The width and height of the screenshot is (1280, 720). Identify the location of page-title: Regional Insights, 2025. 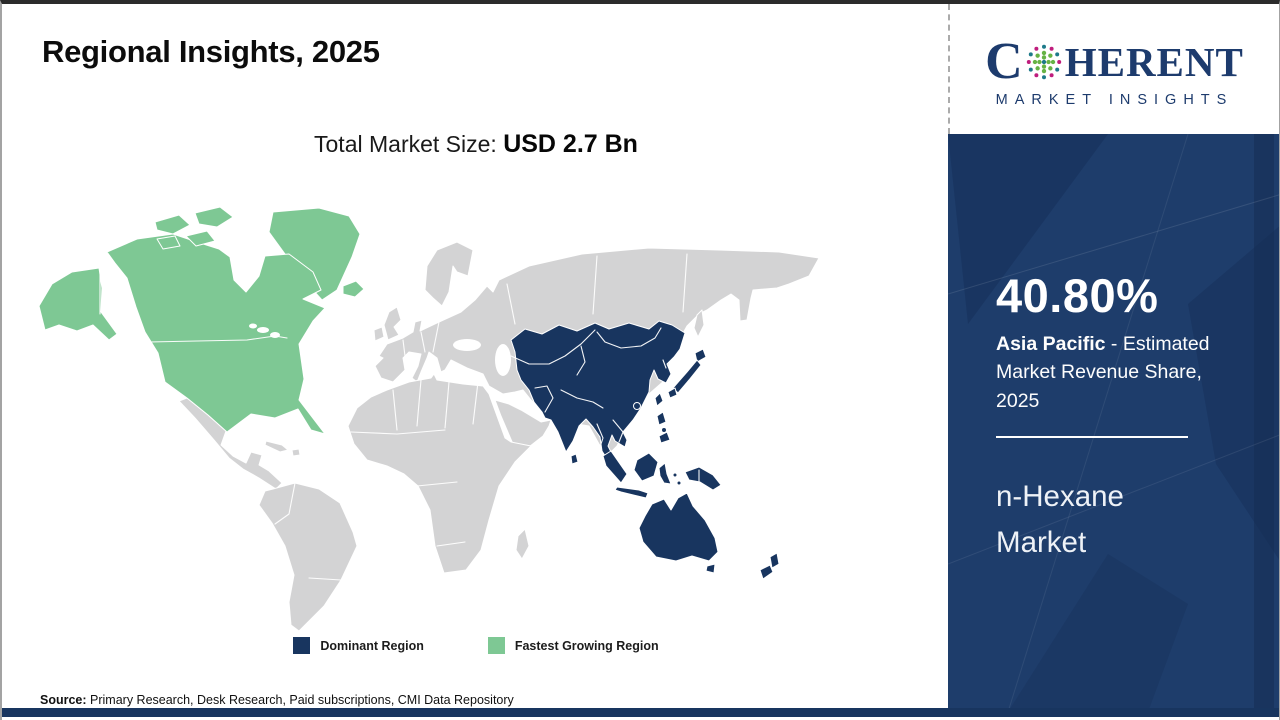
(211, 51).